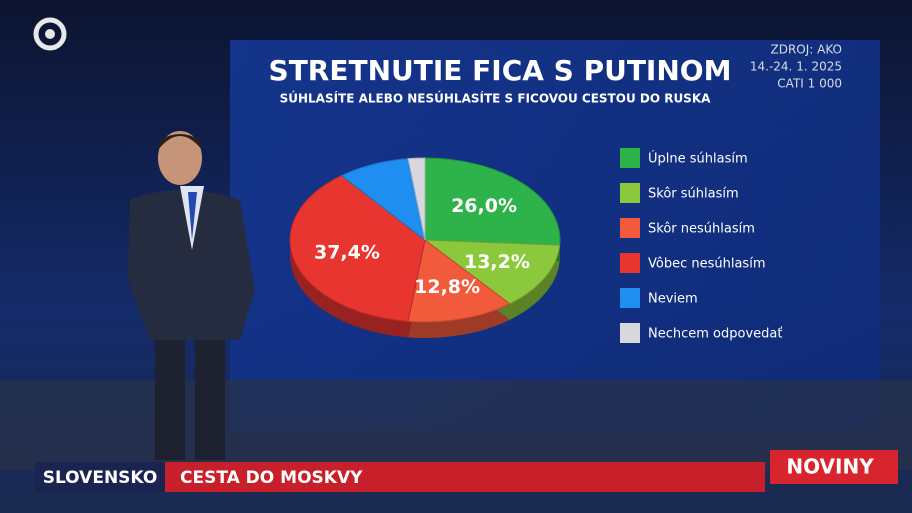  Describe the element at coordinates (465, 477) in the screenshot. I see `headline-box` at that location.